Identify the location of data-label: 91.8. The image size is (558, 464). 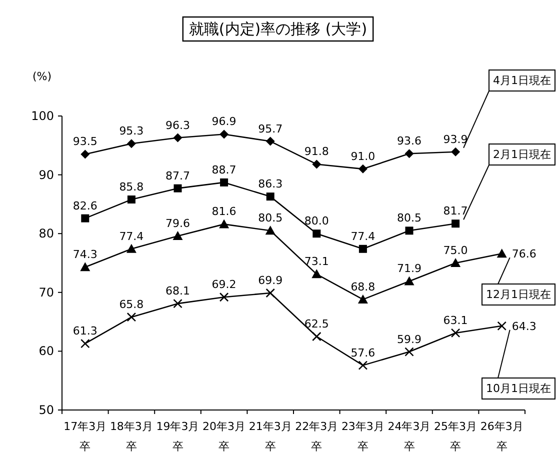
(316, 151).